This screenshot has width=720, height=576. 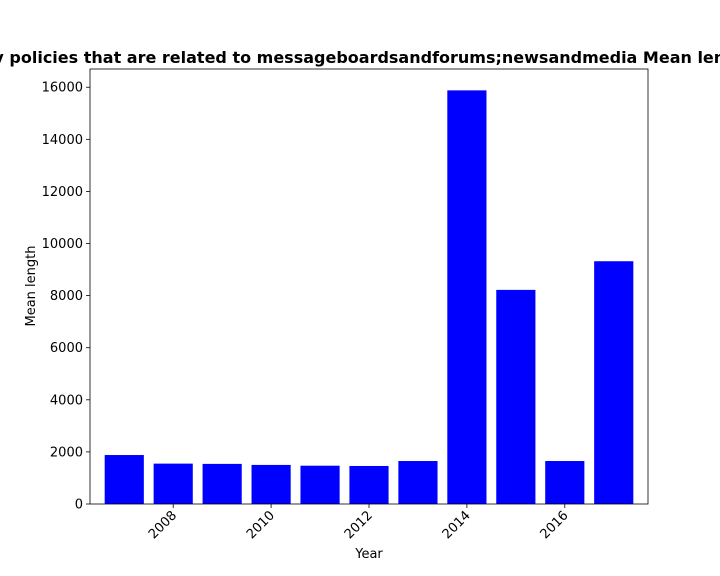 What do you see at coordinates (368, 554) in the screenshot?
I see `x-axis-label: Year` at bounding box center [368, 554].